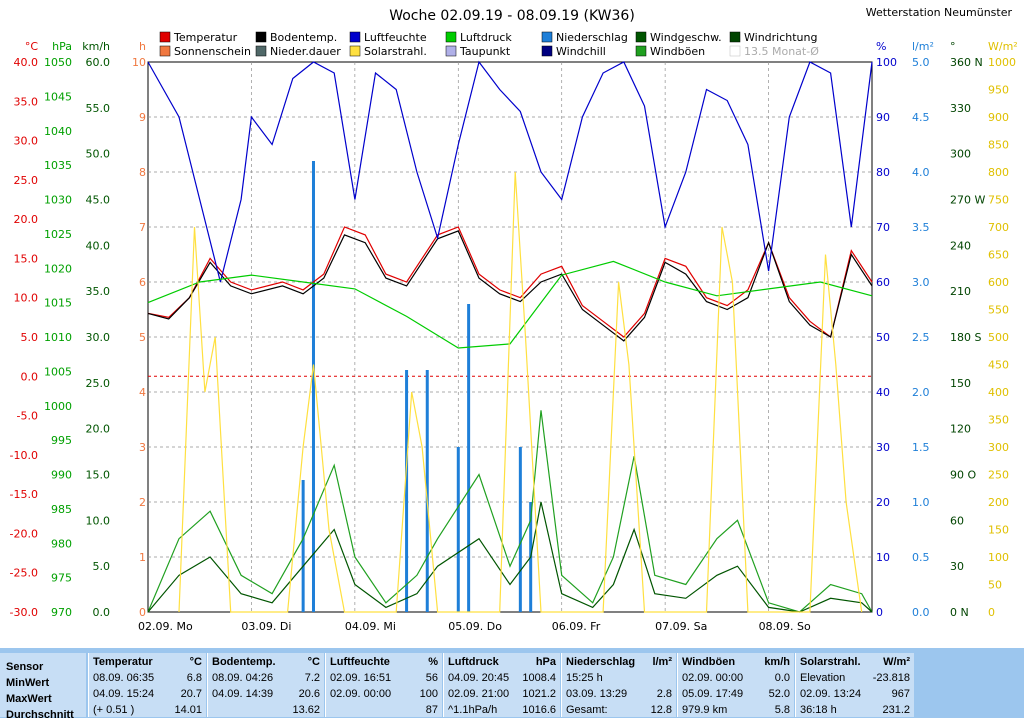 The image size is (1024, 721). I want to click on celsius-tick-label: -20.0, so click(24, 533).